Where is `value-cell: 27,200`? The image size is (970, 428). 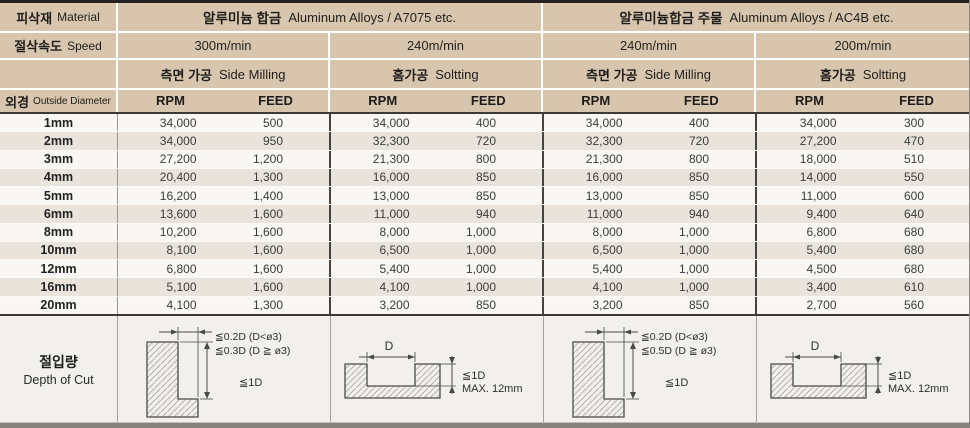 value-cell: 27,200 is located at coordinates (178, 159).